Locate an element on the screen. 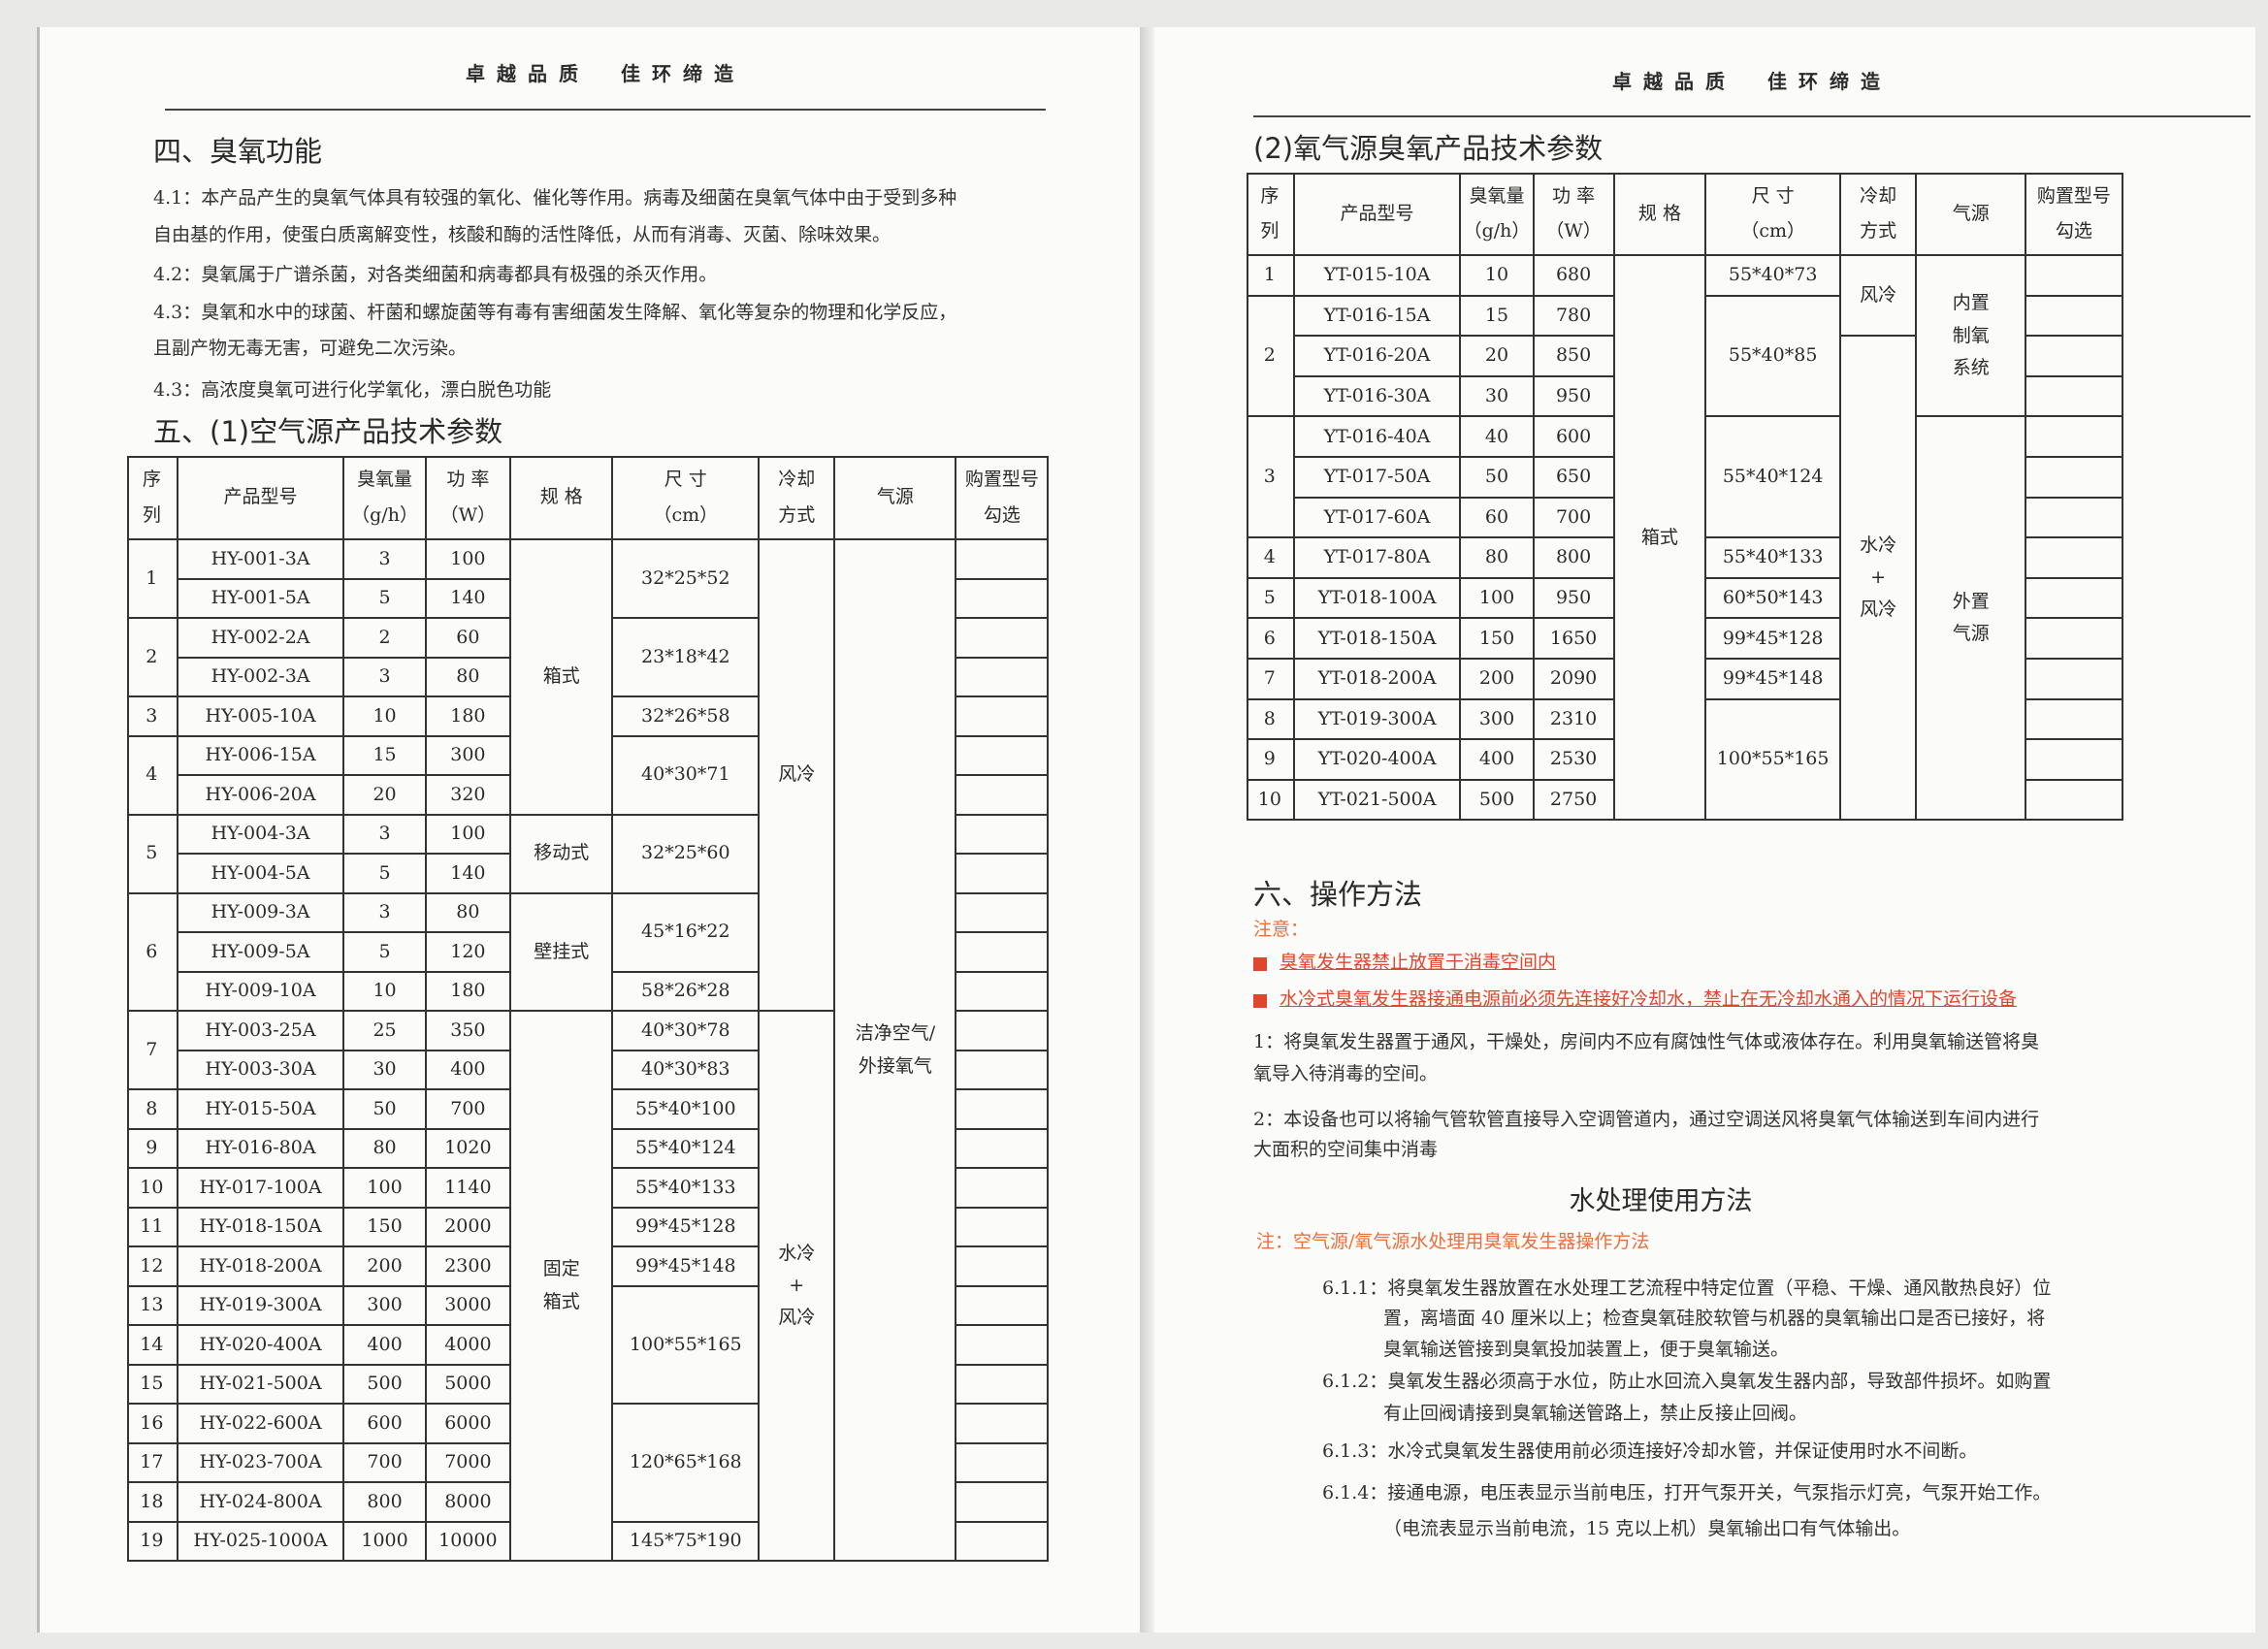  table-cell: 25 is located at coordinates (385, 1031).